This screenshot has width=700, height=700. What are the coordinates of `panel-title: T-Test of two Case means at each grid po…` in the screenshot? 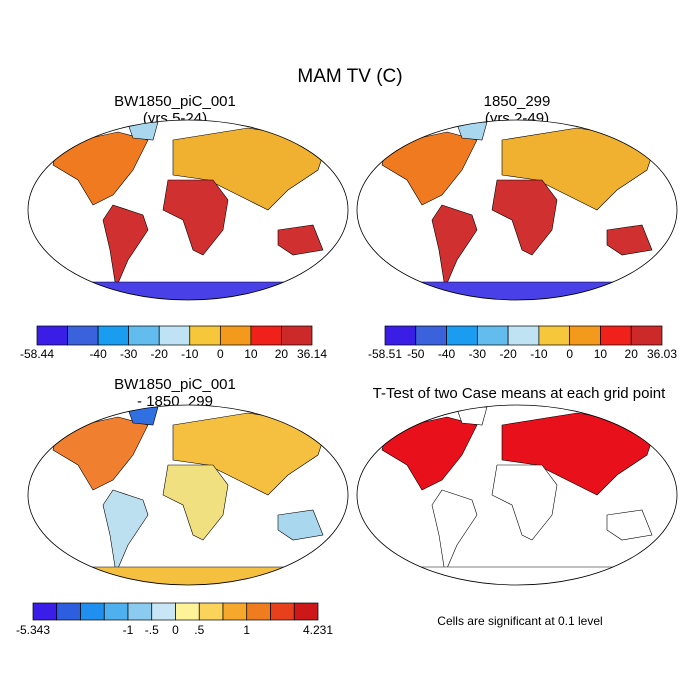 It's located at (519, 393).